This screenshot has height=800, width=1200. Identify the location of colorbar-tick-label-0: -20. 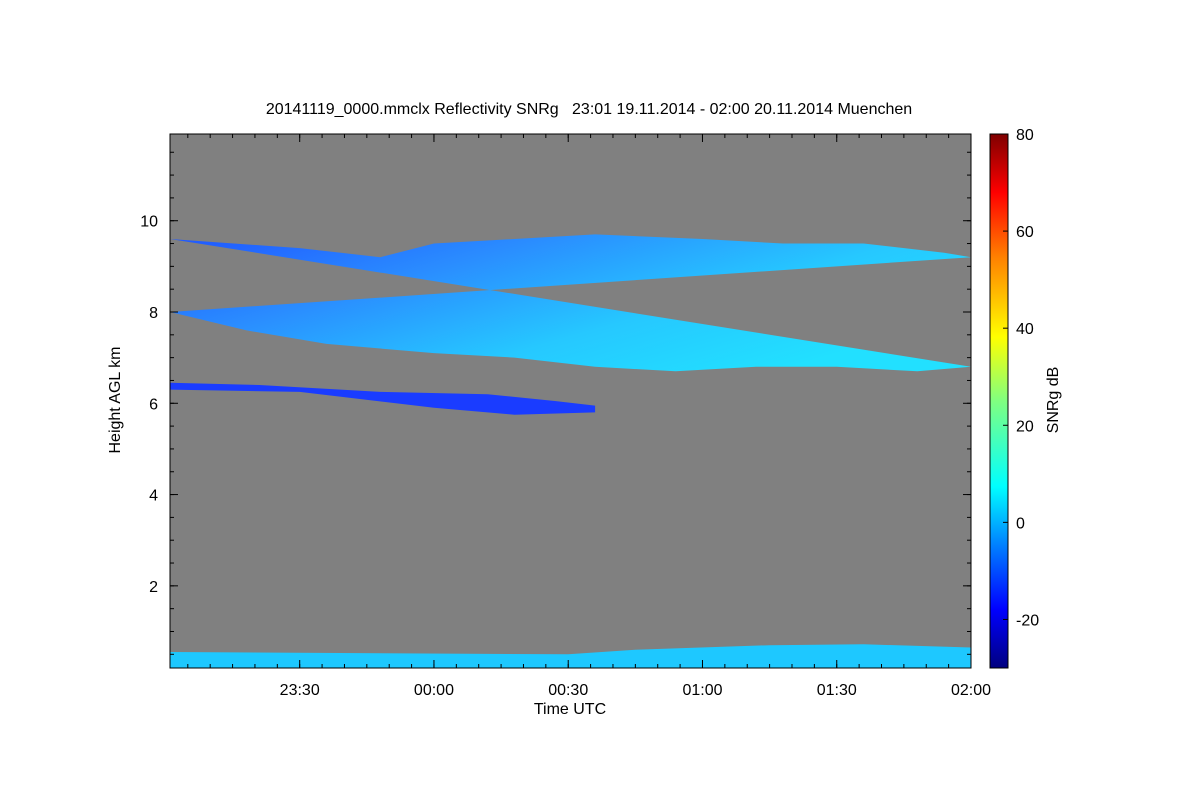
(1027, 620).